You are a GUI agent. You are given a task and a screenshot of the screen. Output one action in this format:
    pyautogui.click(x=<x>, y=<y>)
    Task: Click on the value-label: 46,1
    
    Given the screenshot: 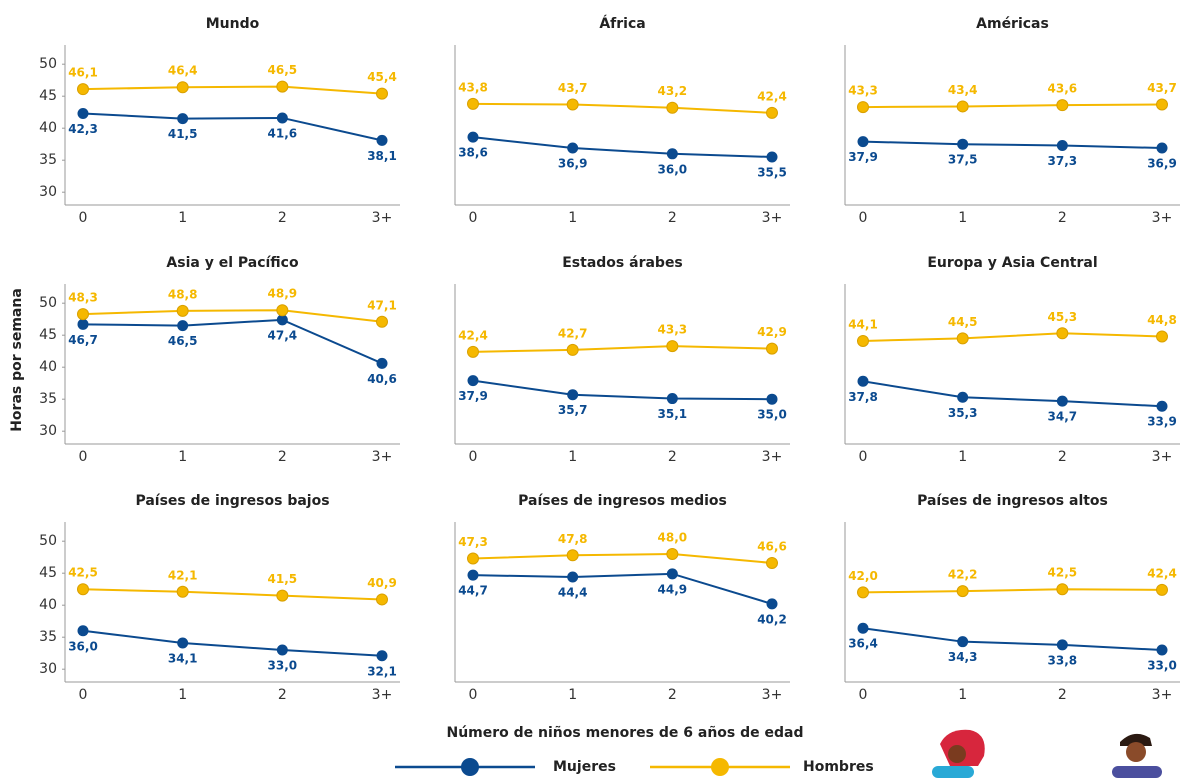 What is the action you would take?
    pyautogui.click(x=83, y=73)
    